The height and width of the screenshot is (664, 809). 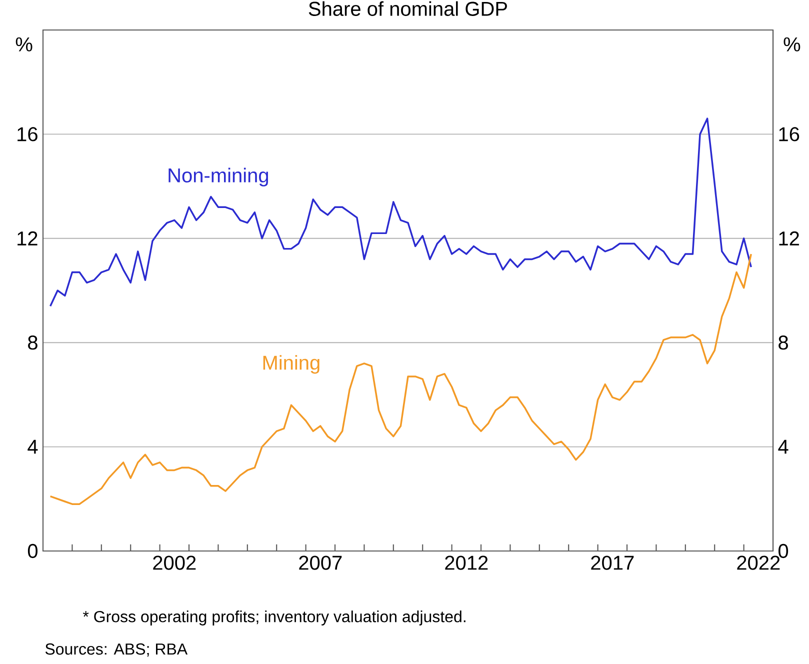 What do you see at coordinates (28, 238) in the screenshot?
I see `y-tick-label: 12` at bounding box center [28, 238].